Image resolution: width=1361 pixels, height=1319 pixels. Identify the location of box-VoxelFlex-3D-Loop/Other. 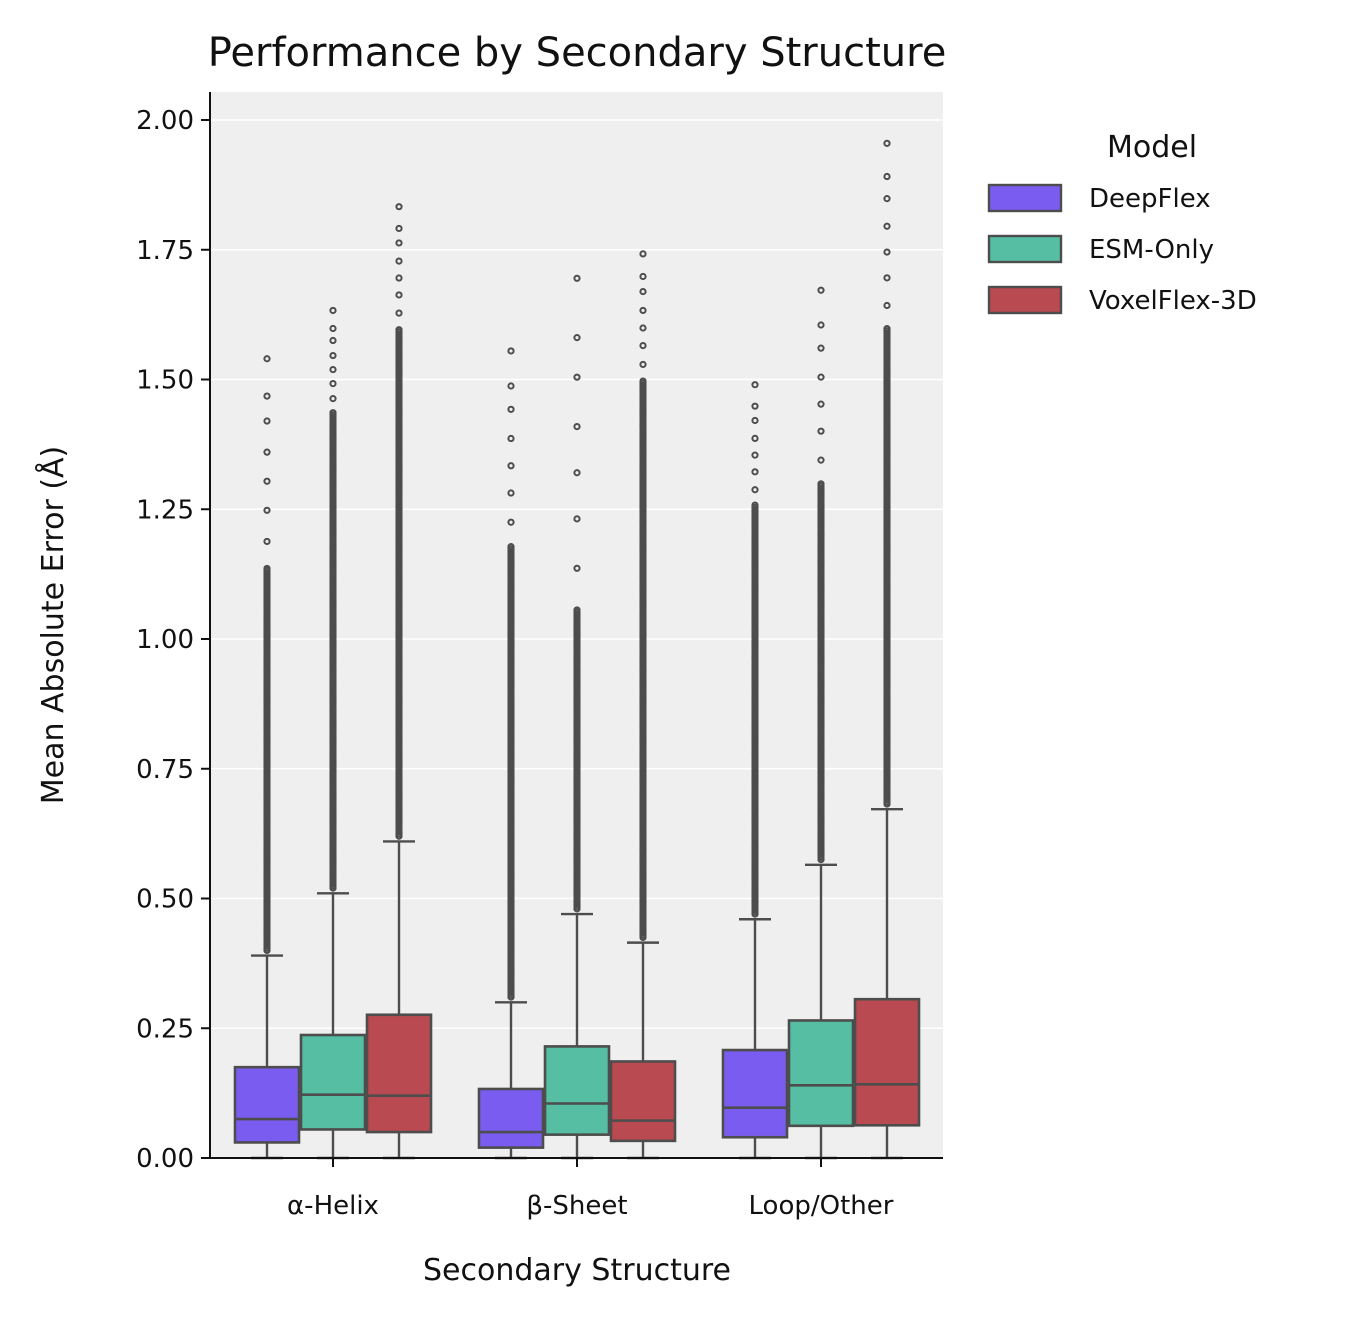
(887, 649).